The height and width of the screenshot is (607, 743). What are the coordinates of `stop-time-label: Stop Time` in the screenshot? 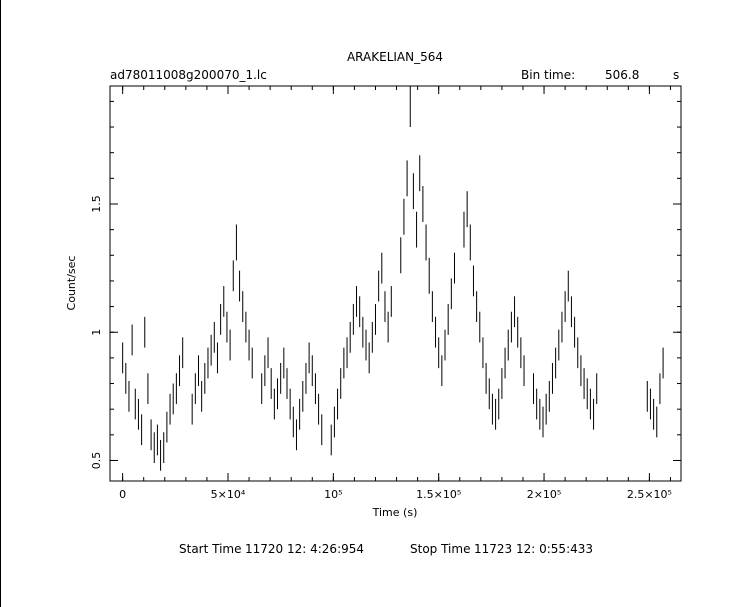 It's located at (440, 549).